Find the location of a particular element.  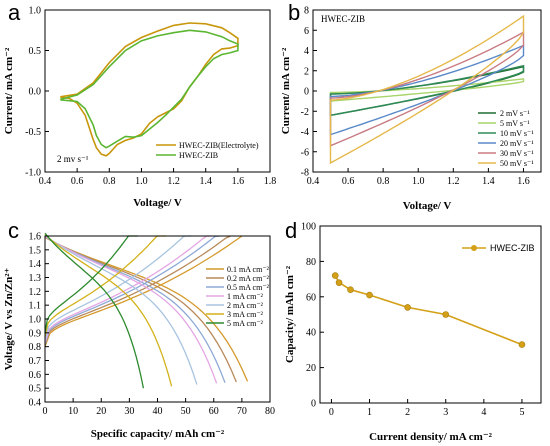

panel-a-x-tick-label: 0.4 is located at coordinates (45, 181).